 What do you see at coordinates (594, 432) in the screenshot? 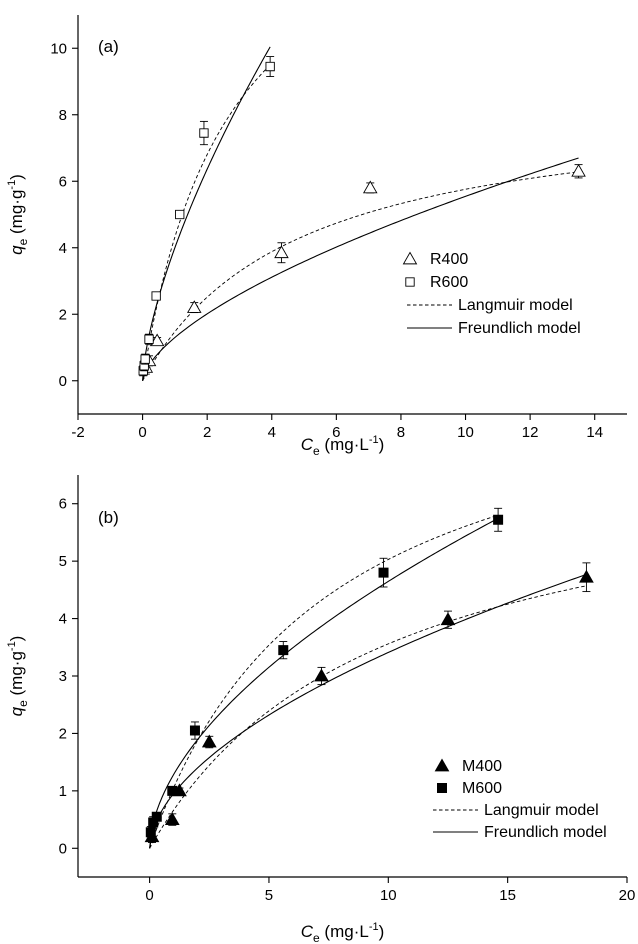
I see `x-tick-label: 14` at bounding box center [594, 432].